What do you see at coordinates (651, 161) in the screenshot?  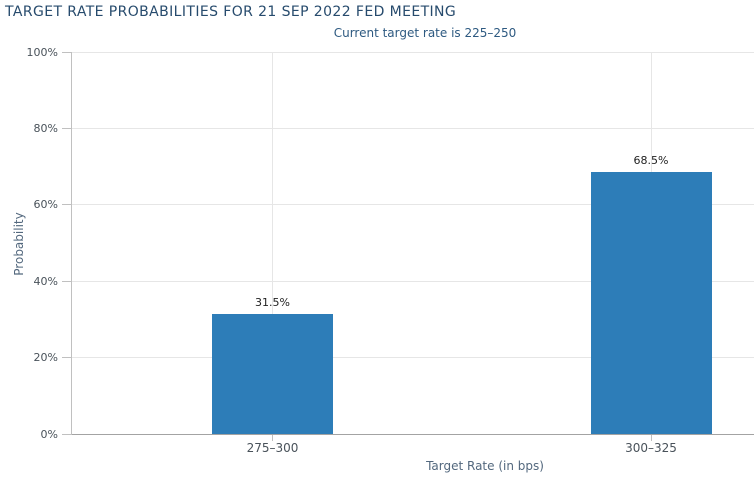 I see `bar-value-label: 68.5%` at bounding box center [651, 161].